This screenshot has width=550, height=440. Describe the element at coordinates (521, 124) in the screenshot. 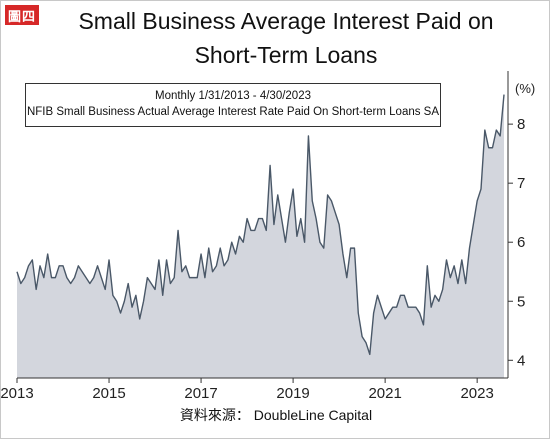

I see `y-tick-label: 8` at that location.